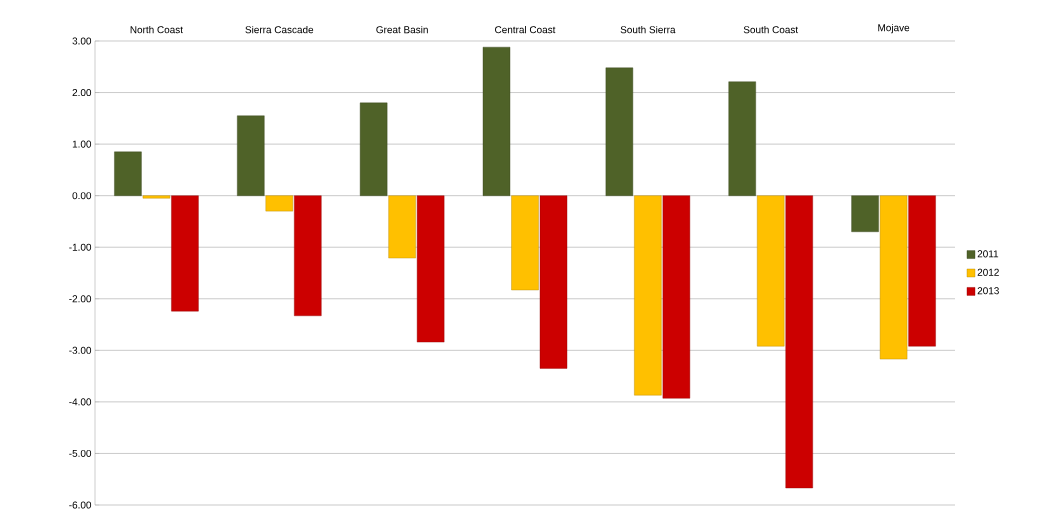 The image size is (1055, 523). I want to click on y-tick-label: -1.00, so click(80, 247).